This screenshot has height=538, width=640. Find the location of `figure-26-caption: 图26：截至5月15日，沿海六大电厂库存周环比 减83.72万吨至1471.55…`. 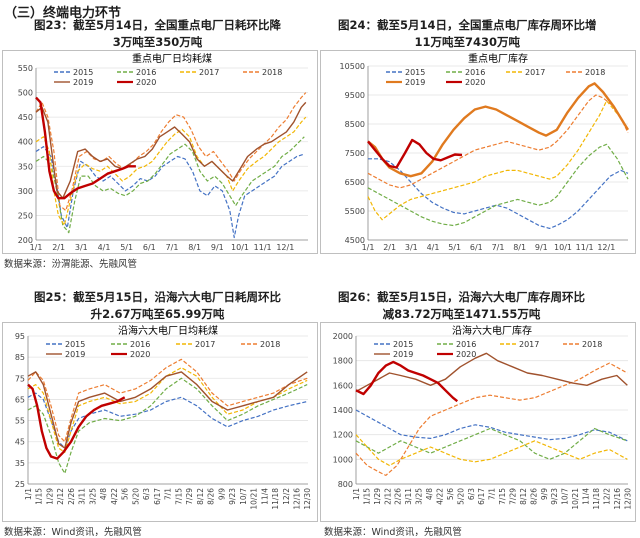

figure-26-caption: 图26：截至5月15日，沿海六大电厂库存周环比 减83.72万吨至1471.55… is located at coordinates (461, 306).